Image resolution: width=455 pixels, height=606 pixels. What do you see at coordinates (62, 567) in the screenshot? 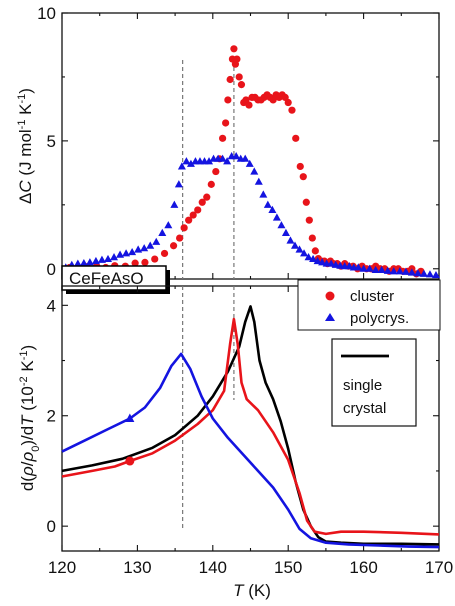
I see `x-tick-label: 120` at bounding box center [62, 567].